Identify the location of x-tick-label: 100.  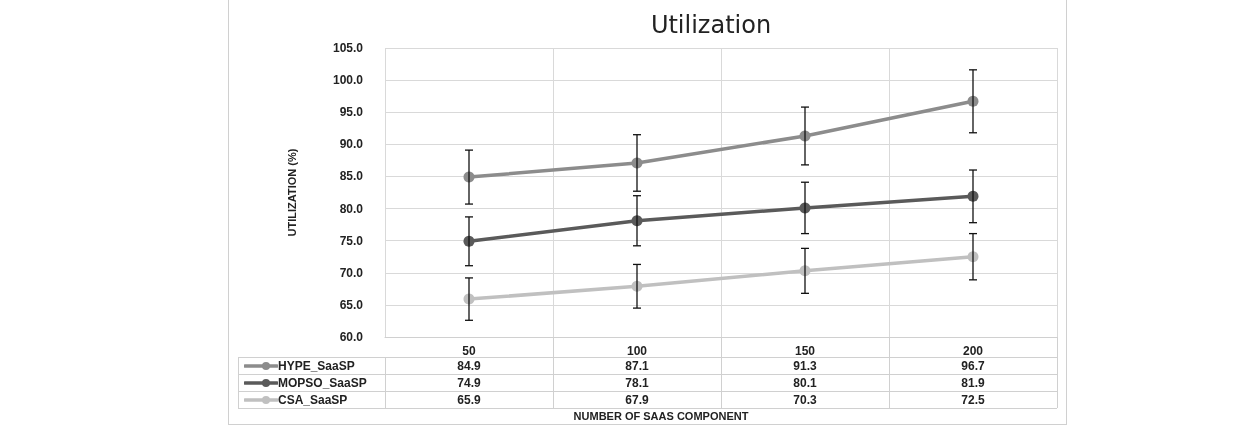
(637, 351).